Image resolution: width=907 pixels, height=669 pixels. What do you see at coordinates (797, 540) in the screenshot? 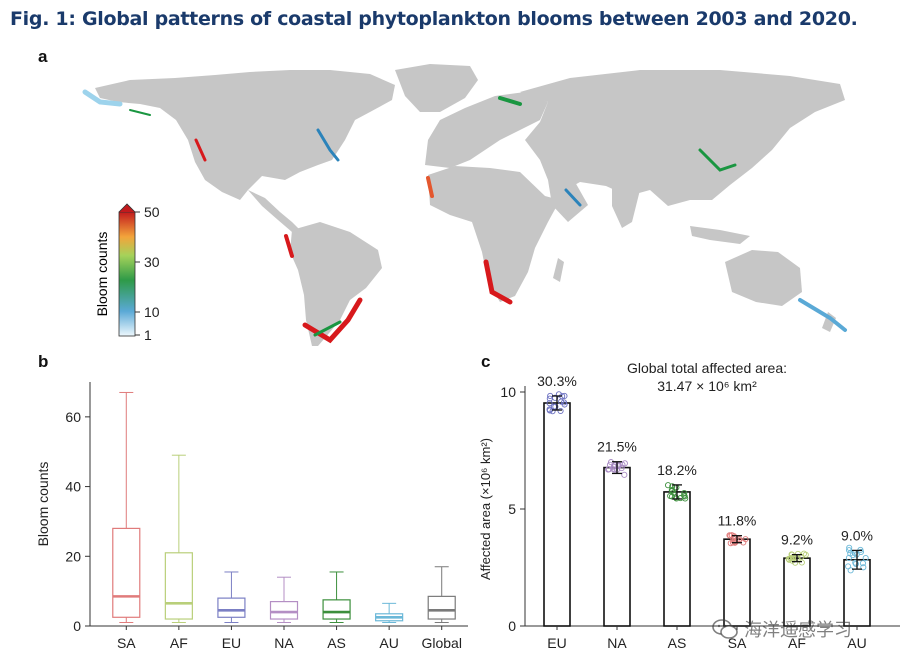
I see `bar-value-label: 9.2%` at bounding box center [797, 540].